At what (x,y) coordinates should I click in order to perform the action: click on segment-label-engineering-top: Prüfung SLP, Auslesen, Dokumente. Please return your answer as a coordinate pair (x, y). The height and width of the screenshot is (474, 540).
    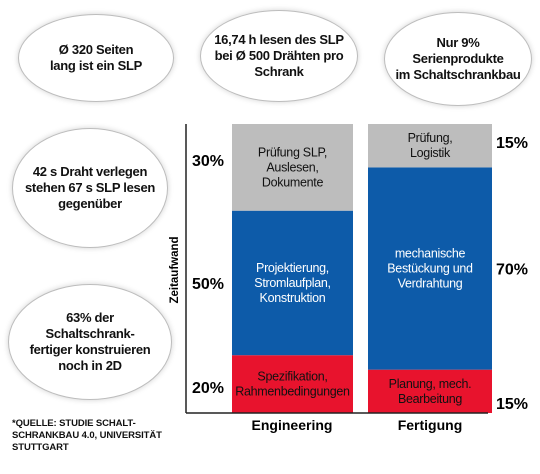
    Looking at the image, I should click on (292, 167).